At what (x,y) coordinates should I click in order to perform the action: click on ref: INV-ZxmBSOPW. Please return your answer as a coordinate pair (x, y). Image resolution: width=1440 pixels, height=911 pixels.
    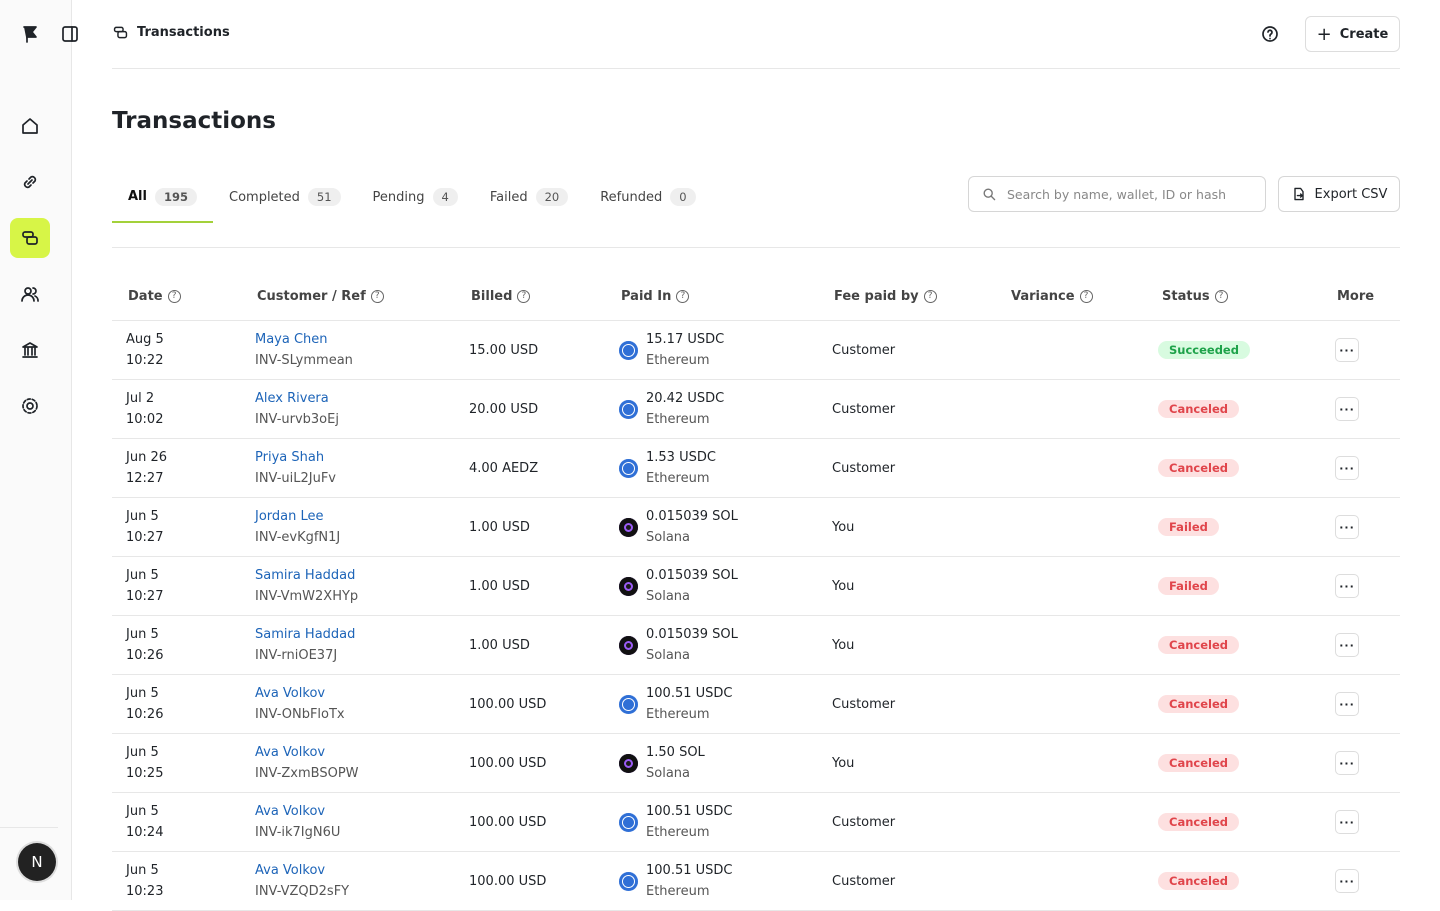
    Looking at the image, I should click on (307, 773).